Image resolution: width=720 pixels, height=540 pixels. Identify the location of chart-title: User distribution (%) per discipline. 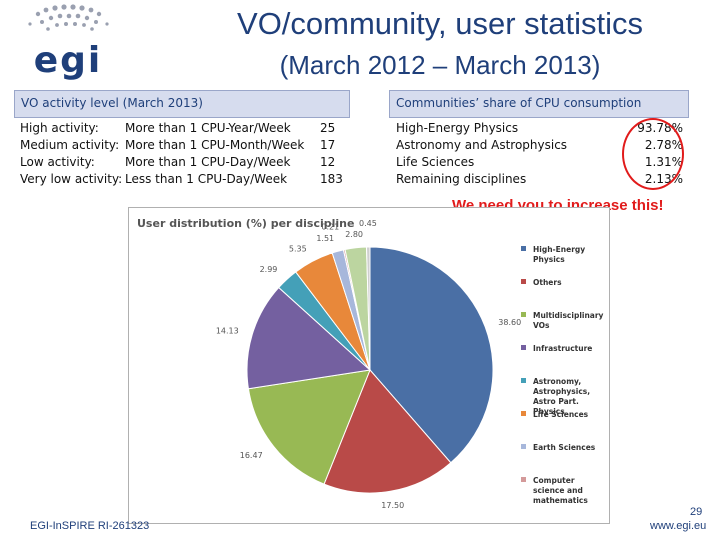
(245, 223).